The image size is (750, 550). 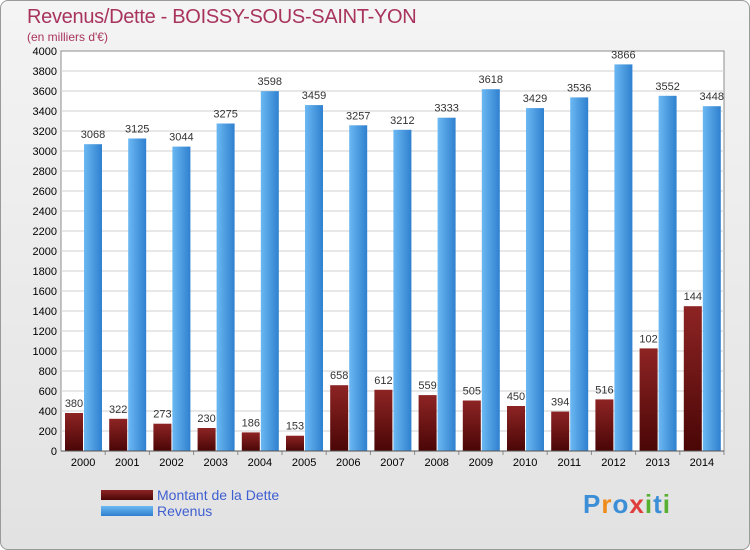 I want to click on data-label-dette: 559, so click(x=427, y=386).